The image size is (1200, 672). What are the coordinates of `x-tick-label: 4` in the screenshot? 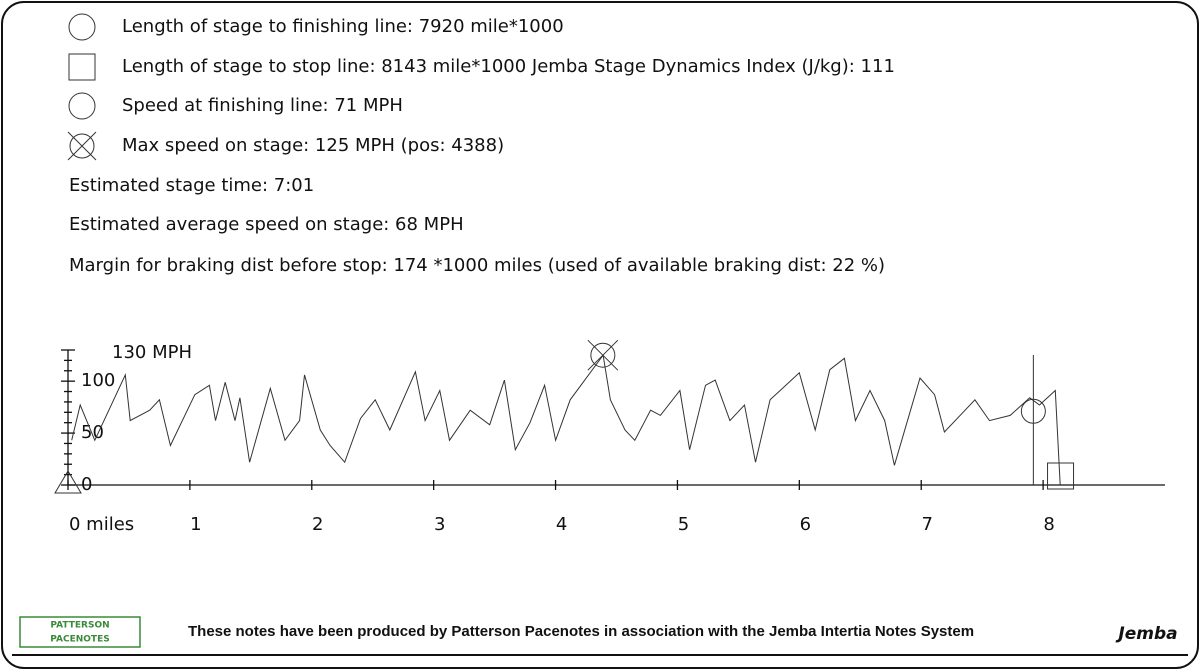 It's located at (561, 524).